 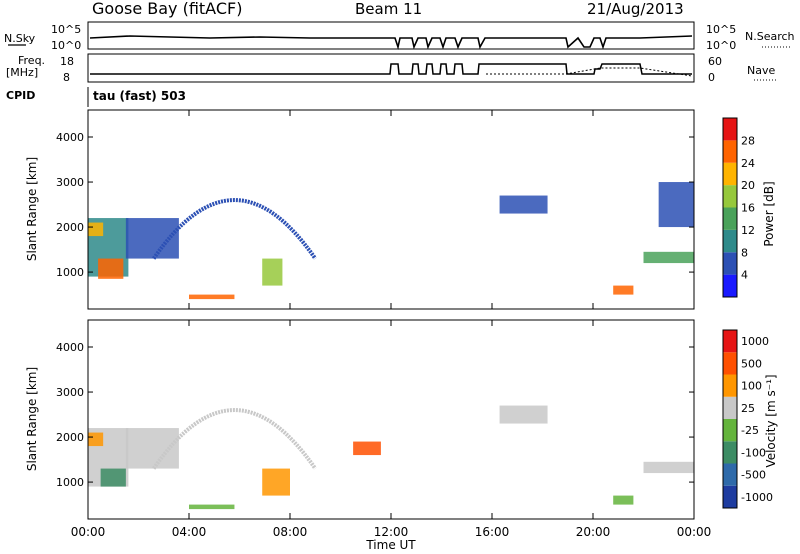 I want to click on time-x-axis-label: Time UT, so click(x=390, y=545).